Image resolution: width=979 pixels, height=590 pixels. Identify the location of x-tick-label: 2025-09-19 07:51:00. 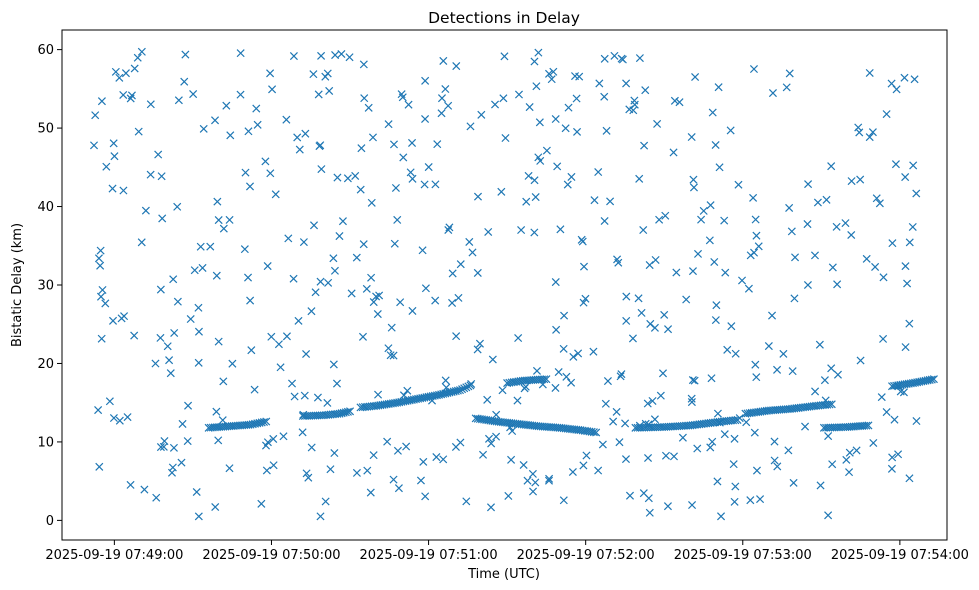
(429, 555).